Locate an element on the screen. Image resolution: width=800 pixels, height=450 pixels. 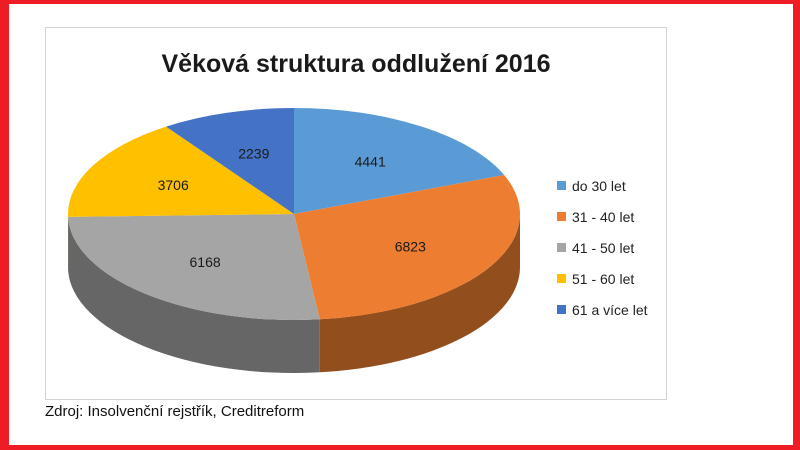
legend-label: 31 - 40 let is located at coordinates (603, 216).